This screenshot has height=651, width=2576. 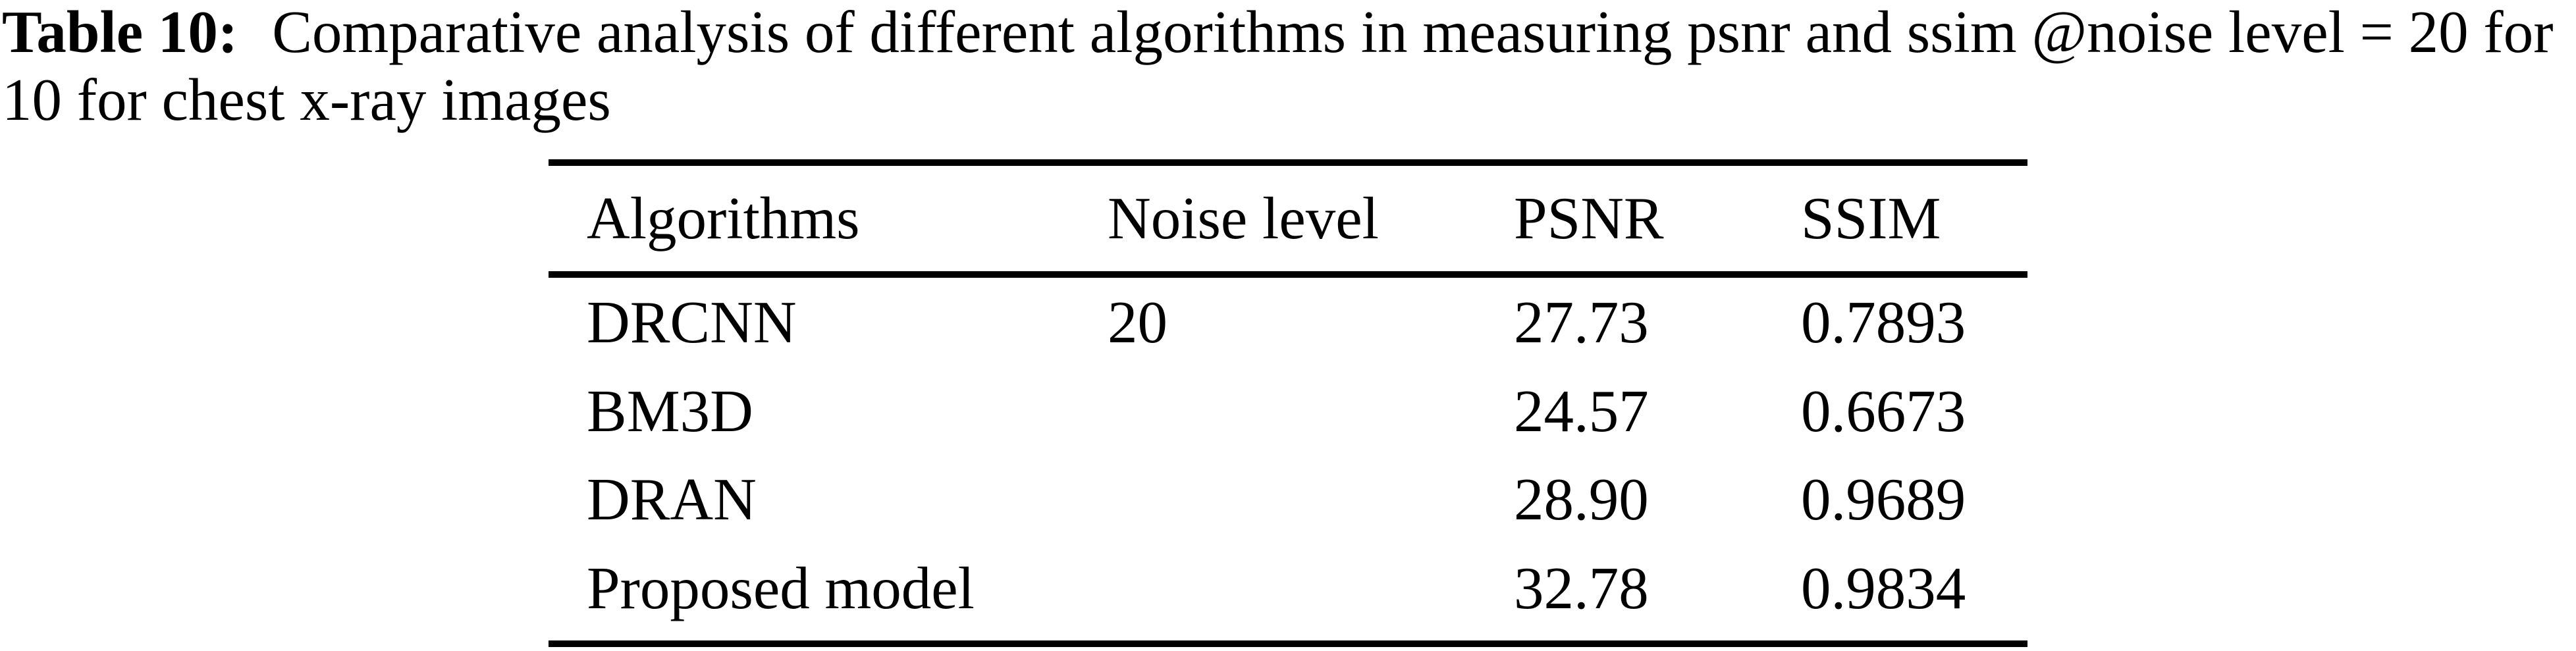 I want to click on cell-psnr: 28.90, so click(x=1581, y=500).